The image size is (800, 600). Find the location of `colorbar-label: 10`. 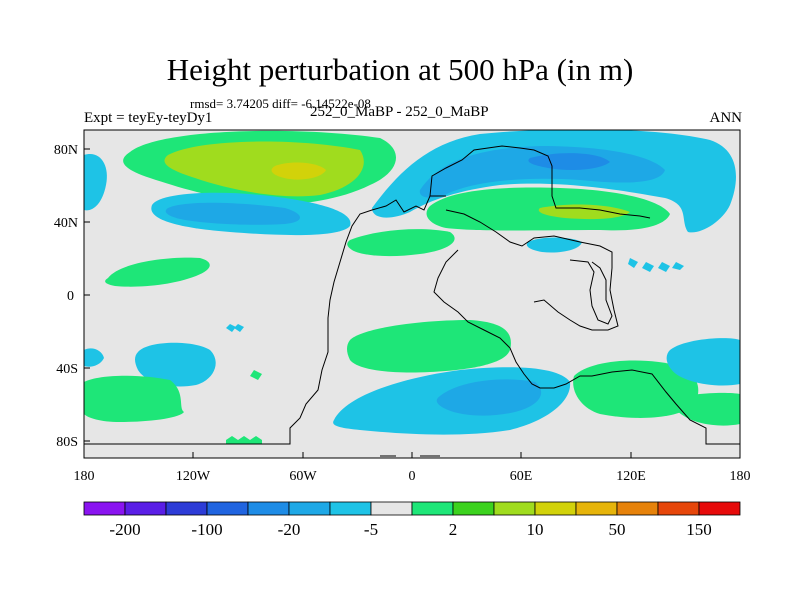

colorbar-label: 10 is located at coordinates (535, 529).